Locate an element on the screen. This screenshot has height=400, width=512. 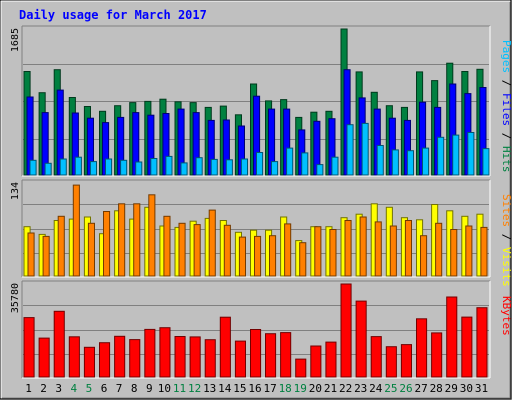
x-tick-label-day-31: 31 is located at coordinates (481, 388).